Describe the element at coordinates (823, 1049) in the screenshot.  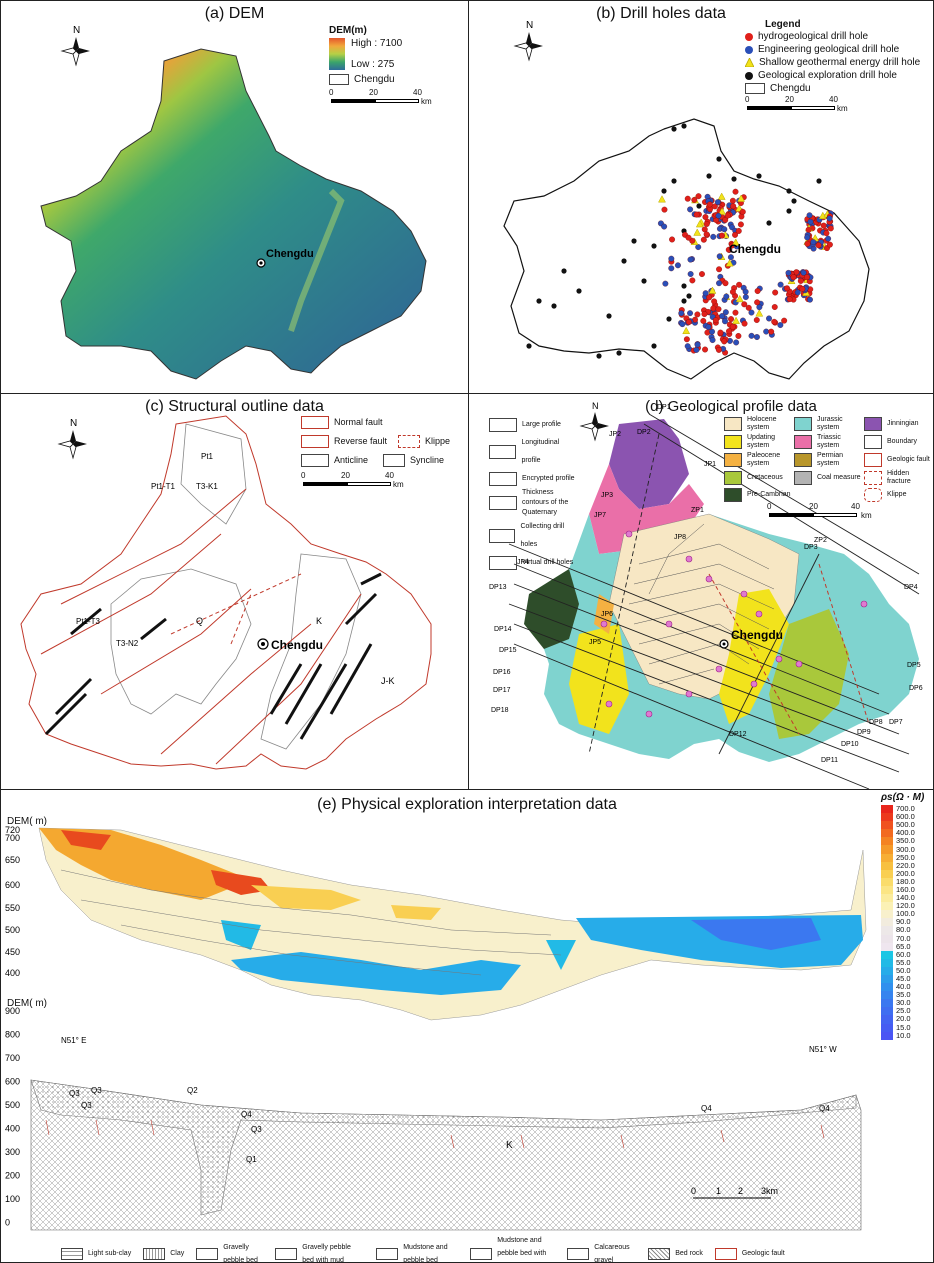
I see `direction-right: N51° W` at that location.